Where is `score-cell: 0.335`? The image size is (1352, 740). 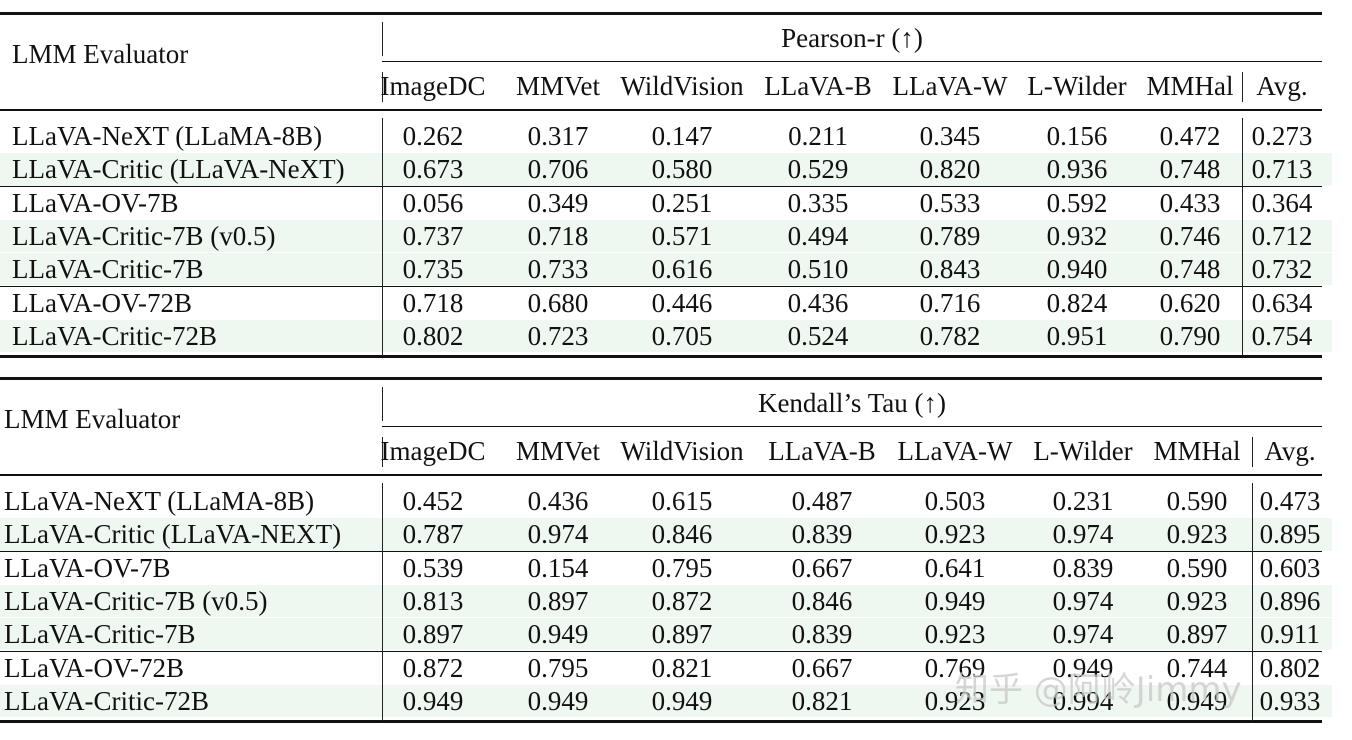
score-cell: 0.335 is located at coordinates (818, 202).